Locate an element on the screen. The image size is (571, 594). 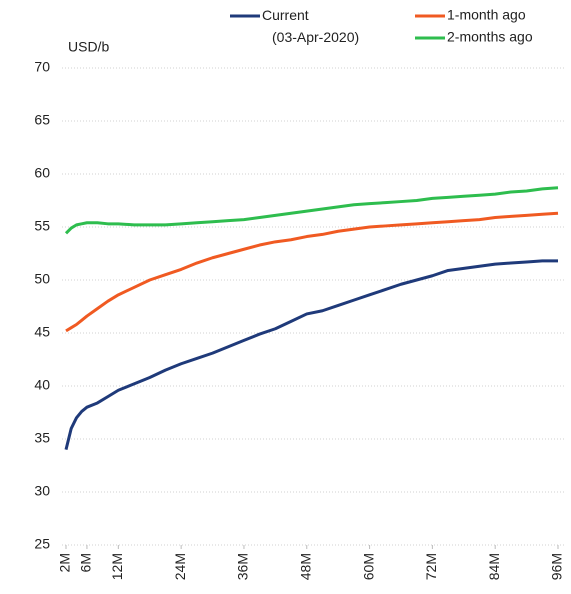
y-tick-label: 60 is located at coordinates (42, 173).